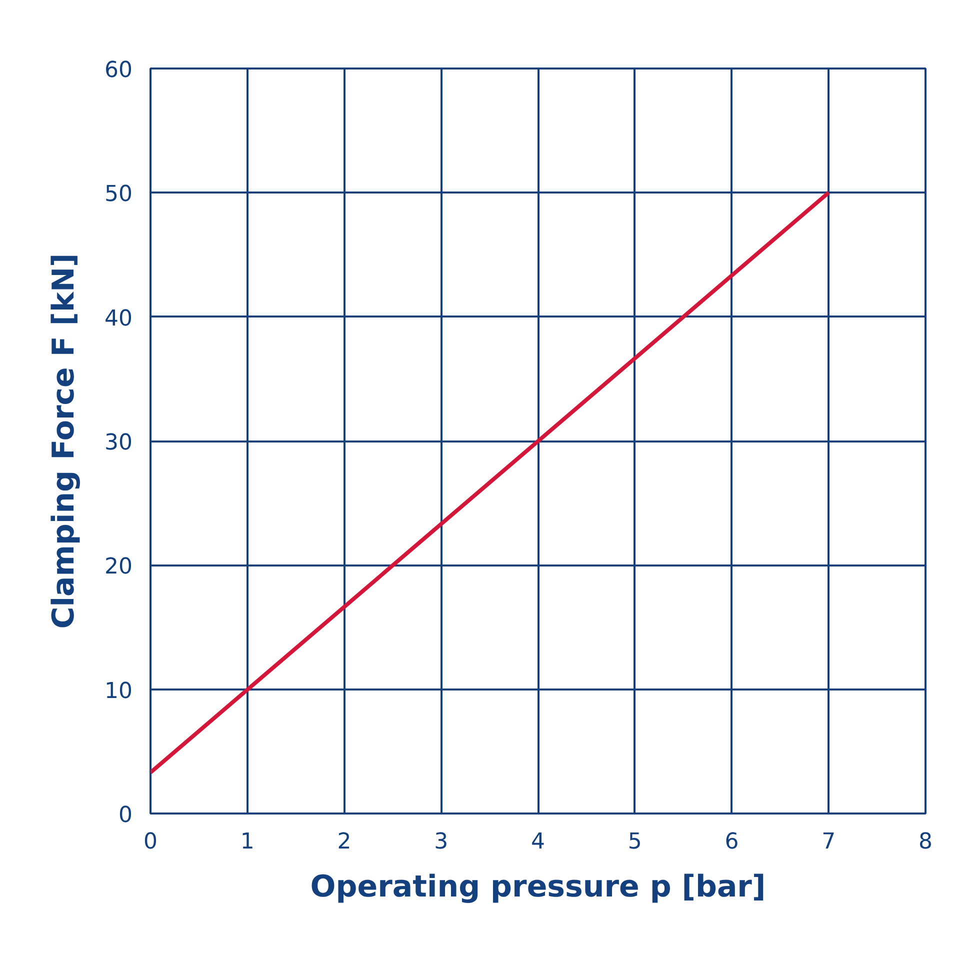  Describe the element at coordinates (441, 842) in the screenshot. I see `x-tick-label: 3` at that location.